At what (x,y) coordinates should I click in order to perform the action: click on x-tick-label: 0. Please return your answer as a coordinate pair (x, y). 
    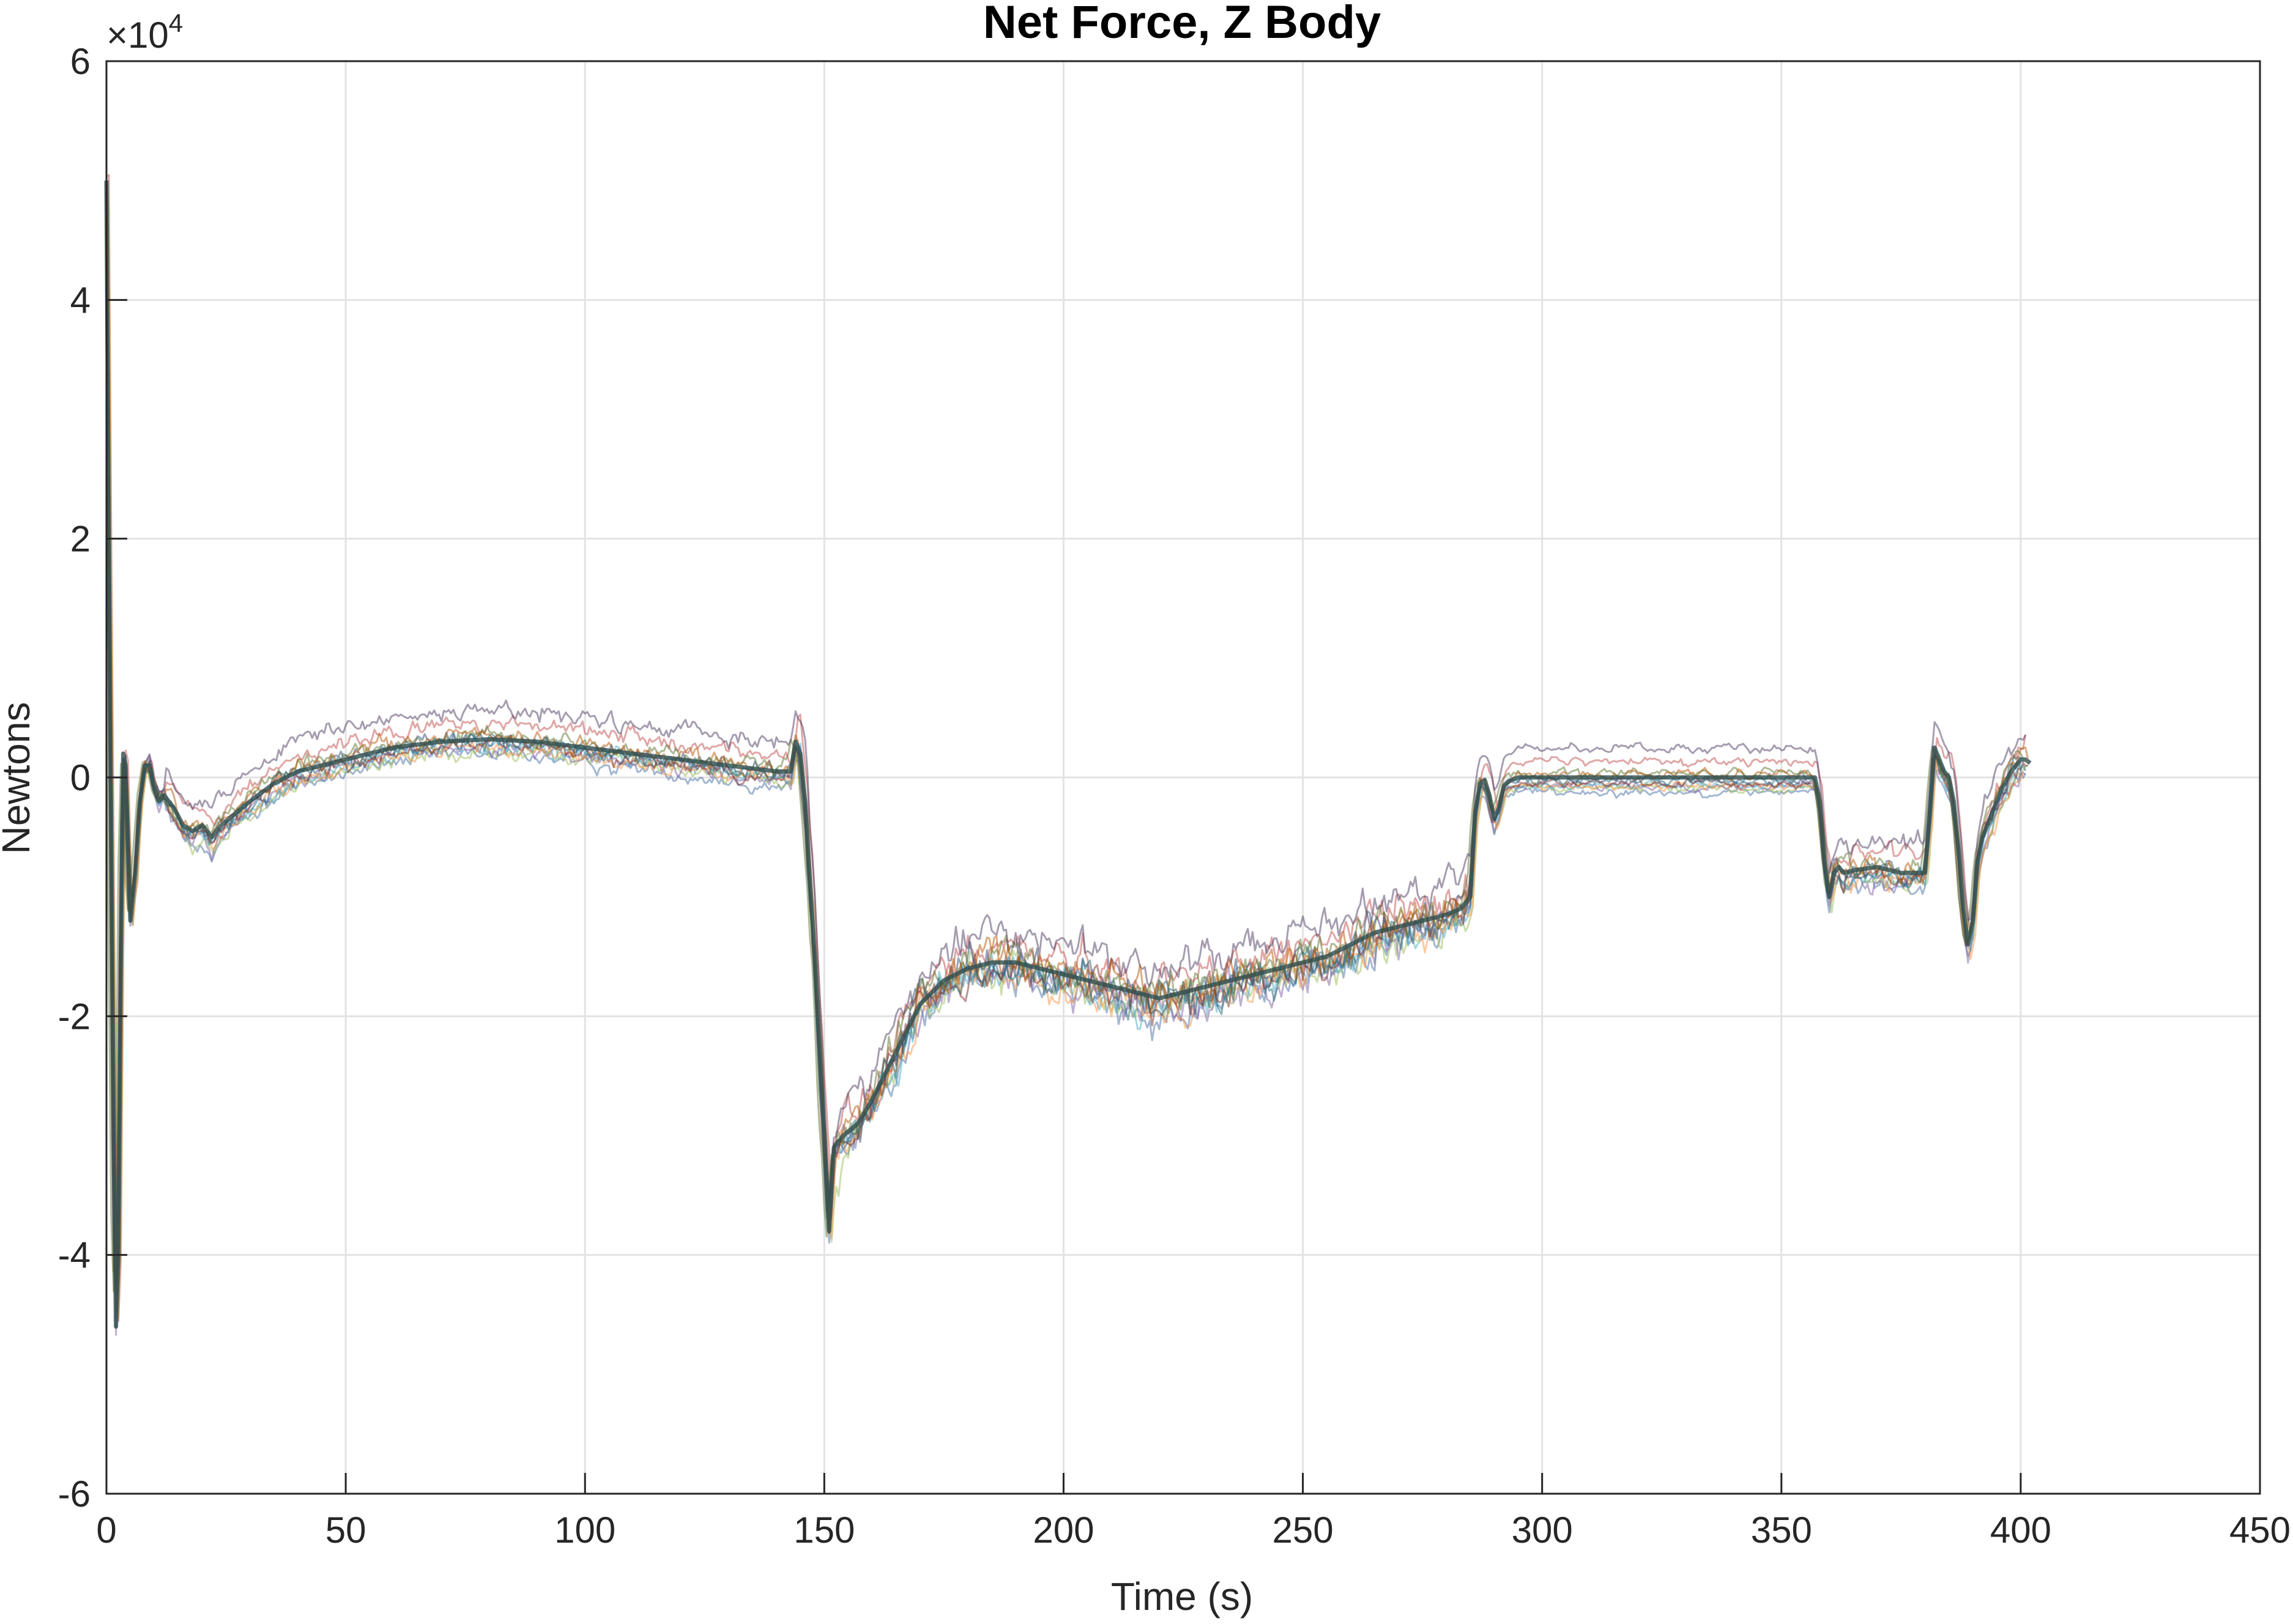
    Looking at the image, I should click on (106, 1530).